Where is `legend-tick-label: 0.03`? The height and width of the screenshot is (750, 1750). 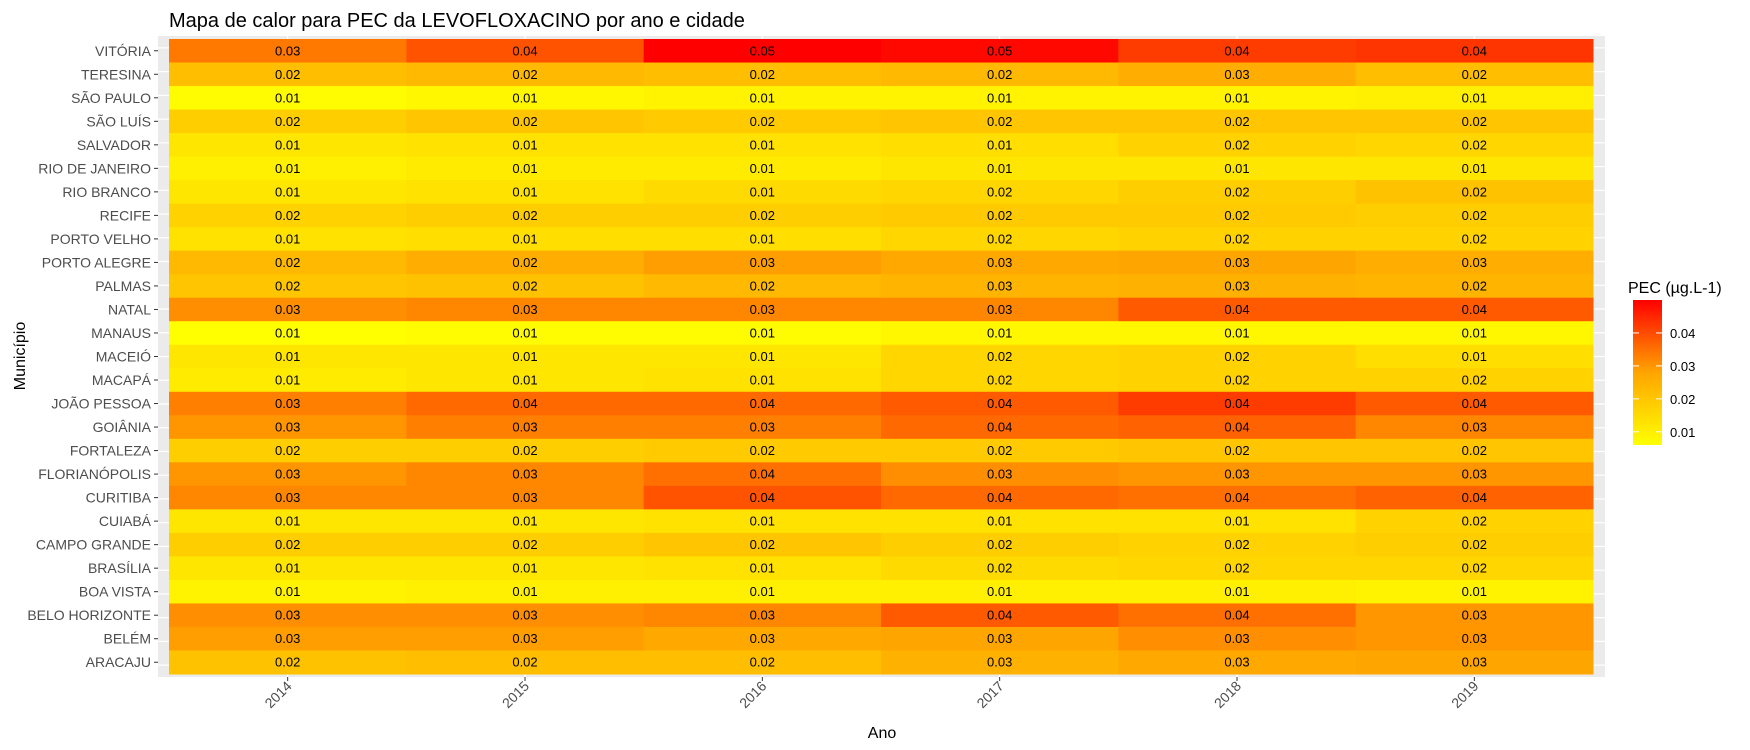 legend-tick-label: 0.03 is located at coordinates (1682, 366).